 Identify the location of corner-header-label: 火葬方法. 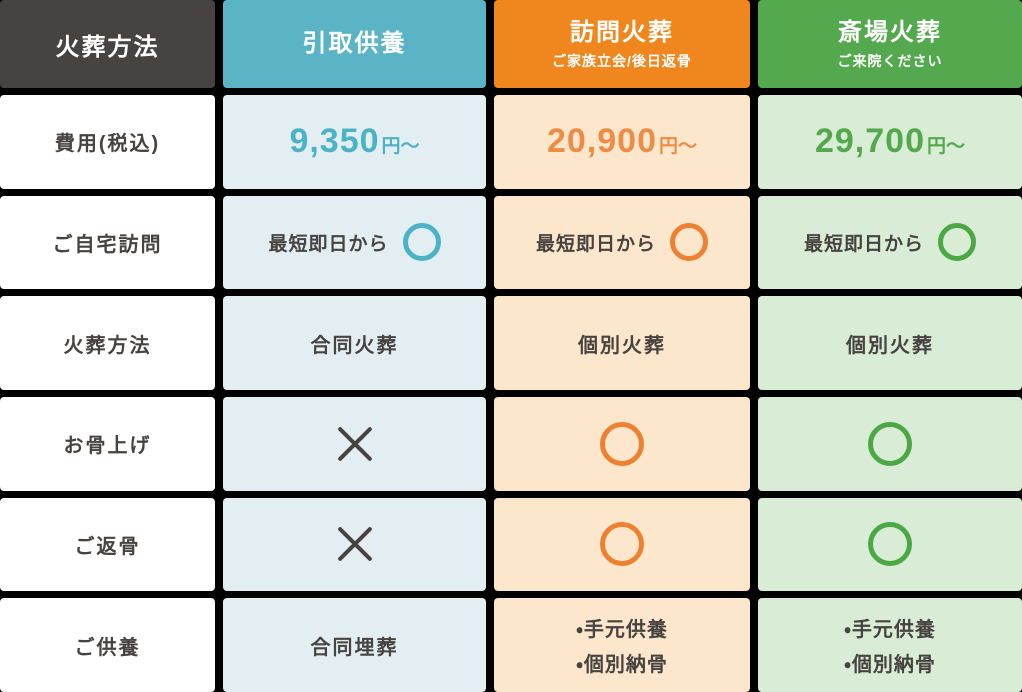
(107, 47).